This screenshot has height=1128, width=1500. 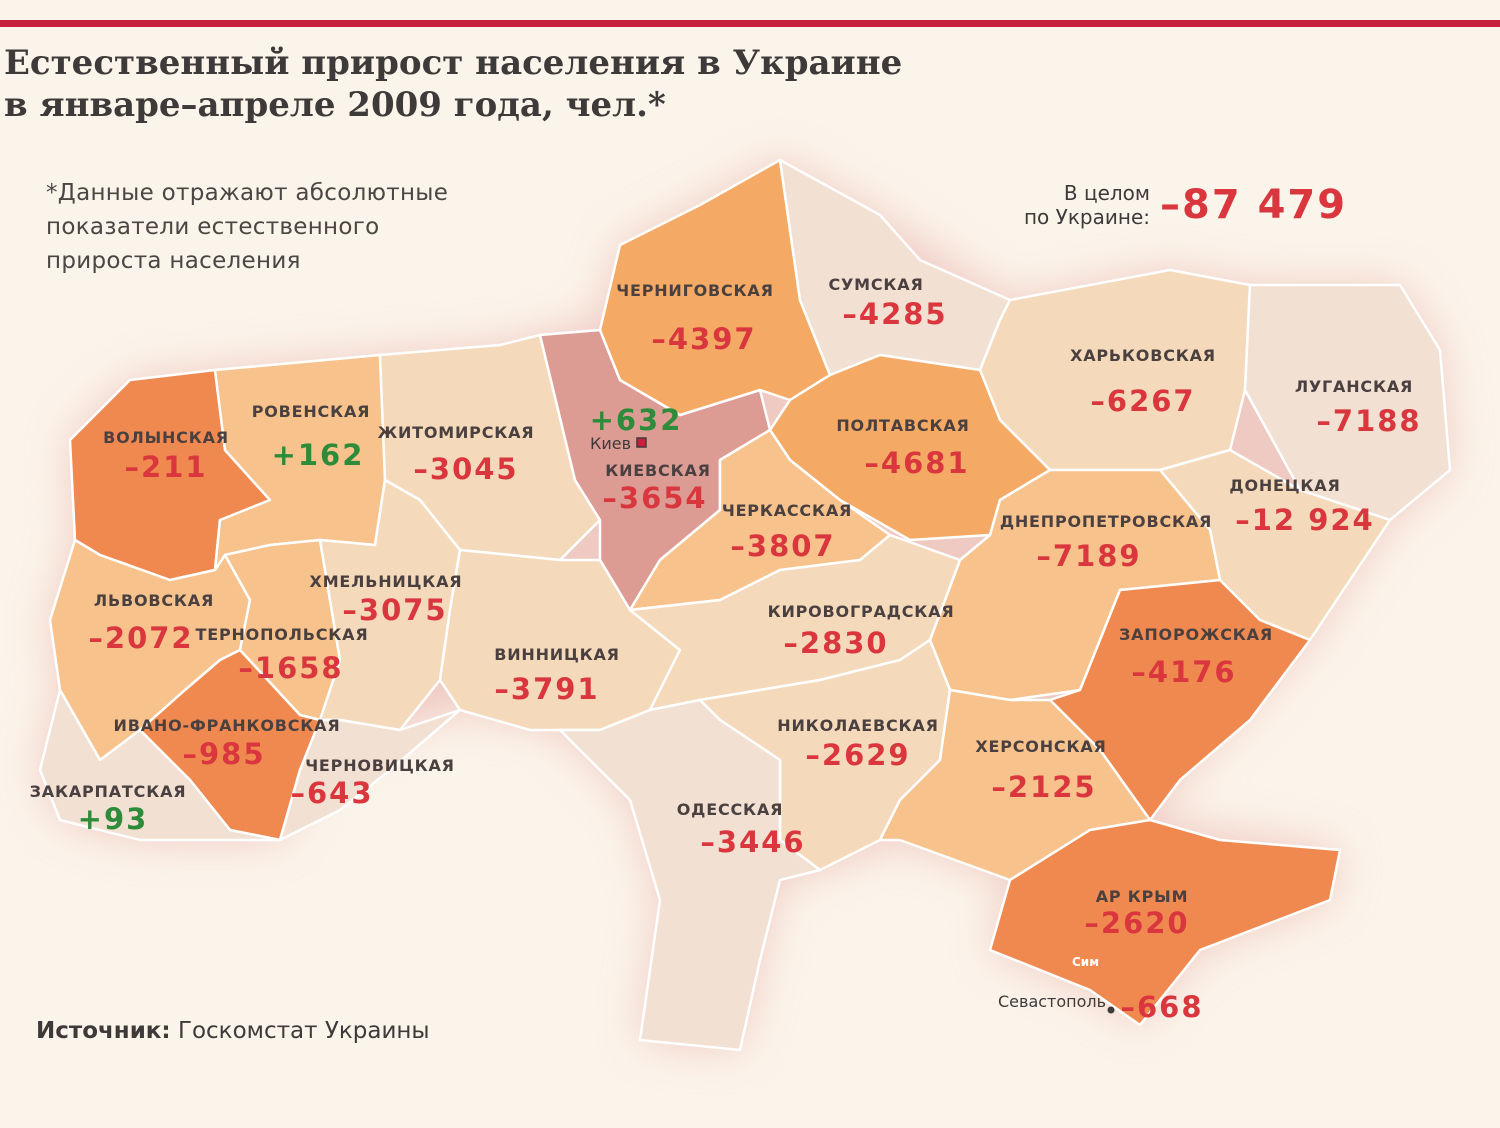 I want to click on kyiv-marker, so click(x=641, y=442).